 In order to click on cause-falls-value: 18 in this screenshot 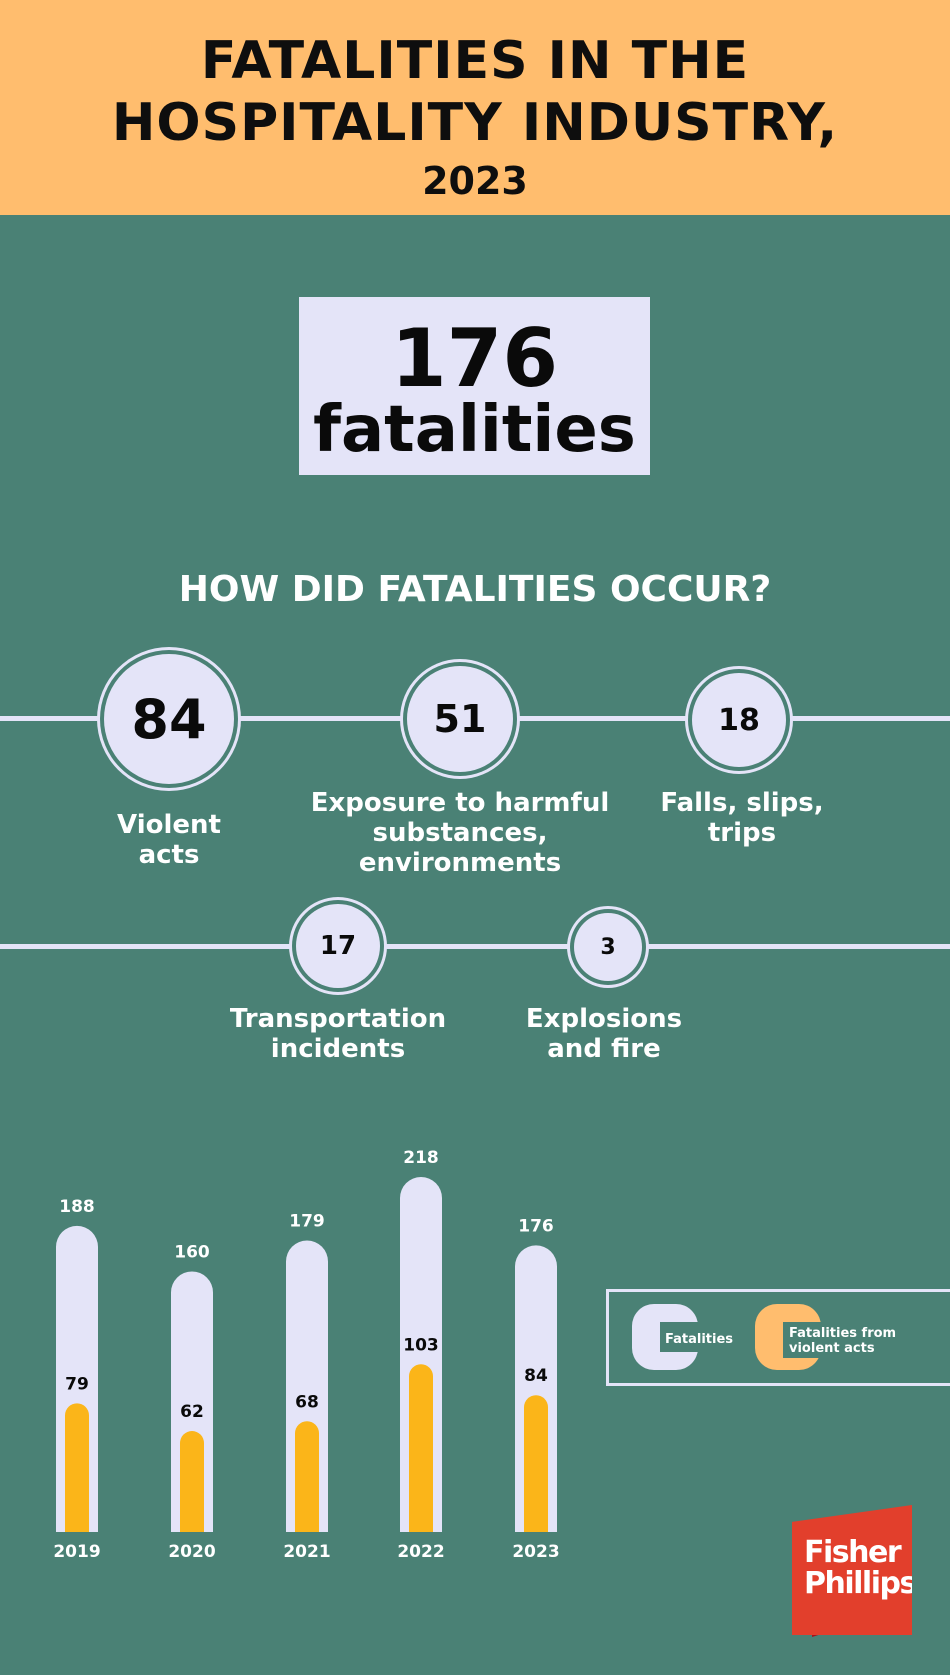, I will do `click(739, 720)`.